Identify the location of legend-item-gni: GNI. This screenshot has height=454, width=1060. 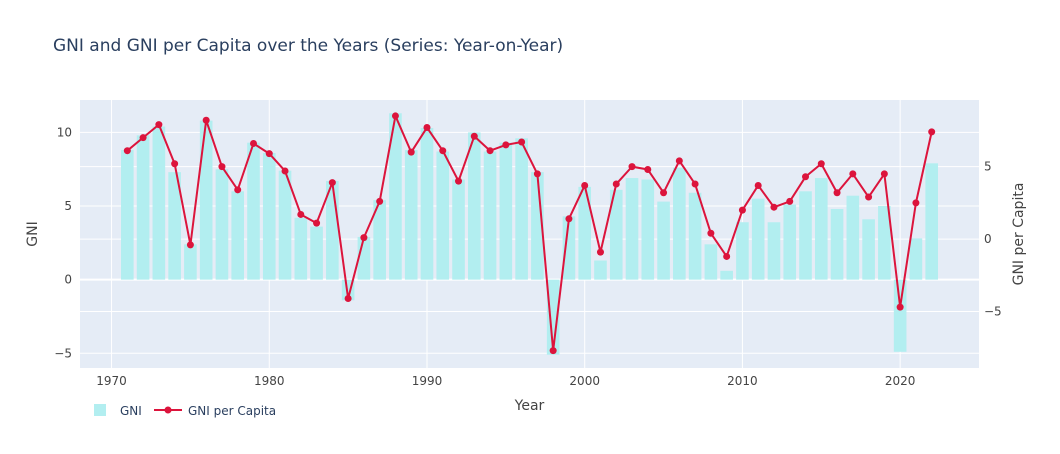
(118, 411).